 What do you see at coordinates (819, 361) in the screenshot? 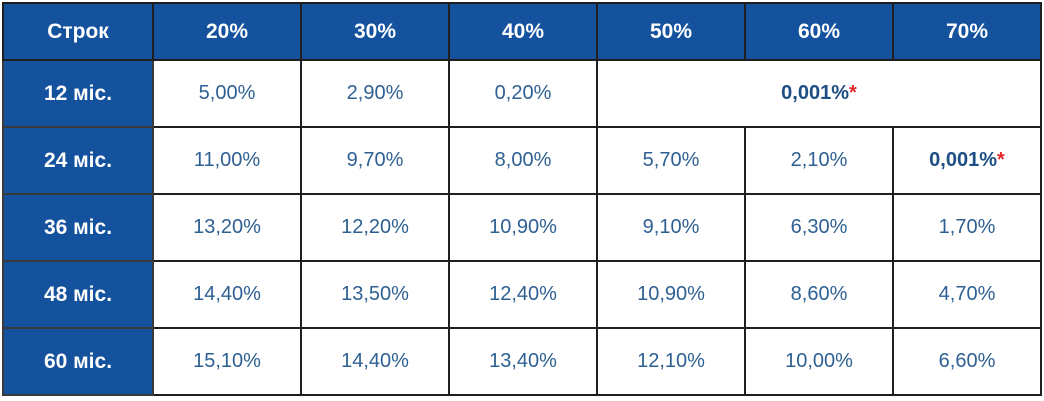
I see `rate-cell: 10,00%` at bounding box center [819, 361].